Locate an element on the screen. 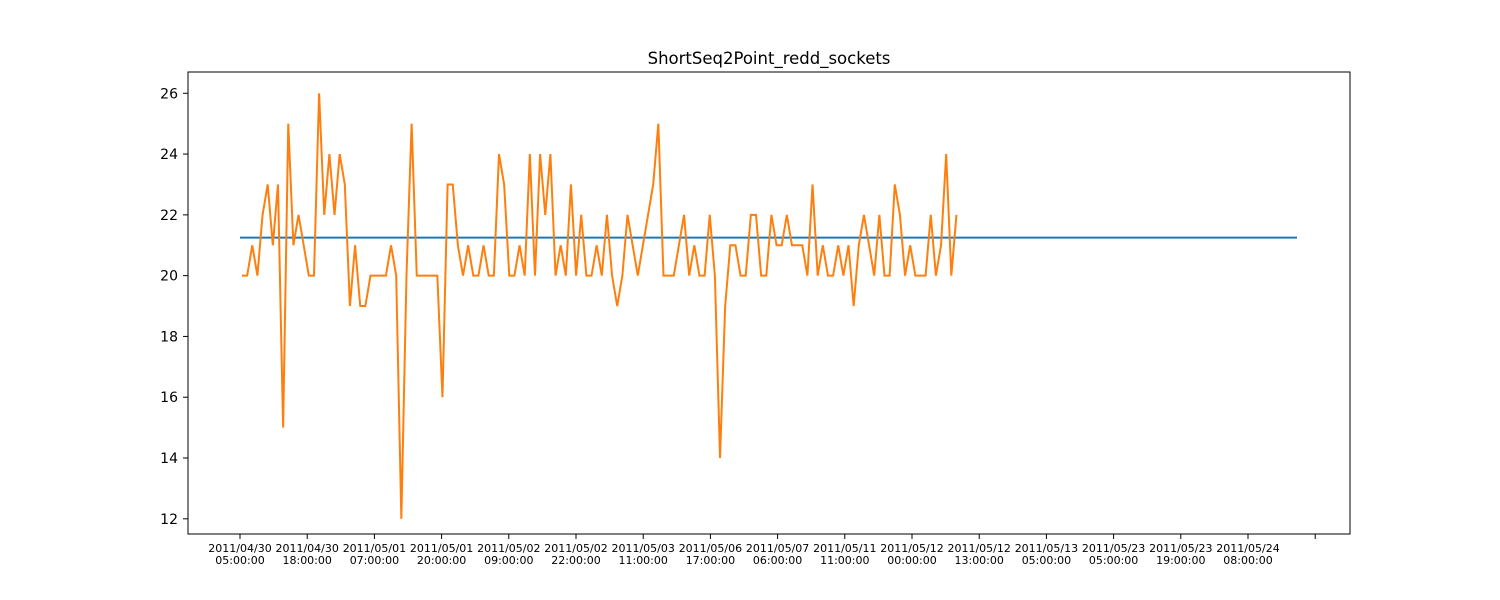 The width and height of the screenshot is (1500, 600). y-tick-label: 22 is located at coordinates (169, 216).